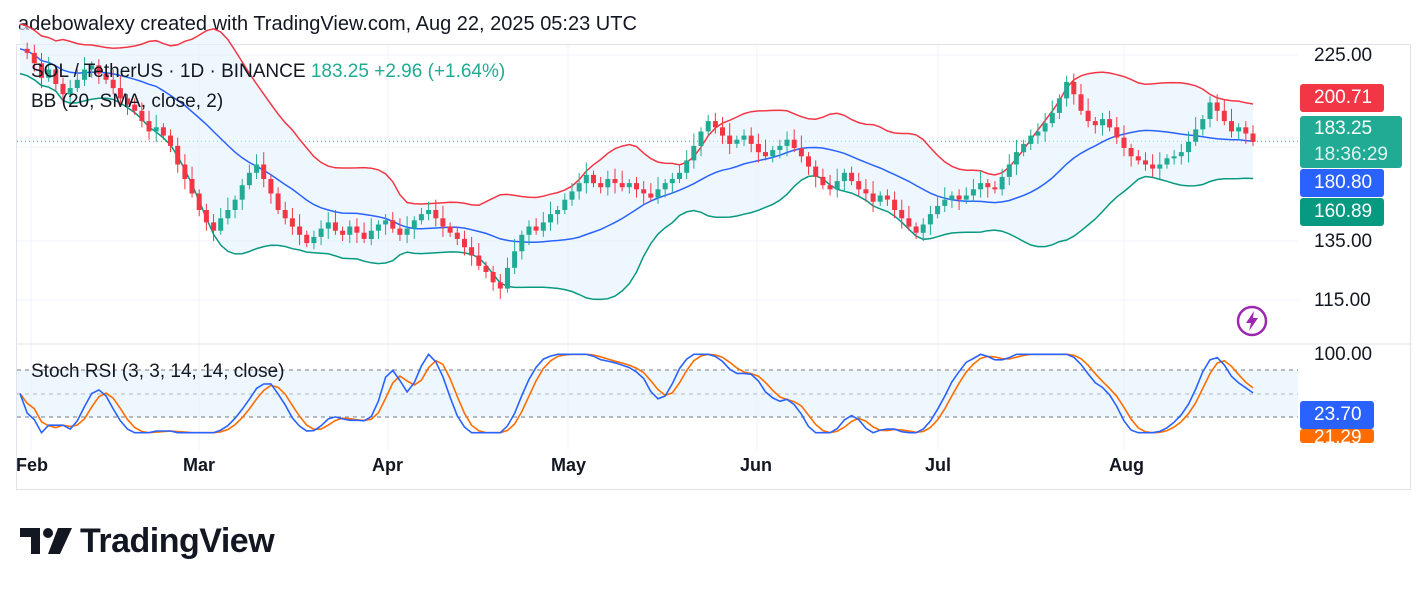 The image size is (1428, 591). What do you see at coordinates (1338, 436) in the screenshot?
I see `stoch-d-value: 21.29` at bounding box center [1338, 436].